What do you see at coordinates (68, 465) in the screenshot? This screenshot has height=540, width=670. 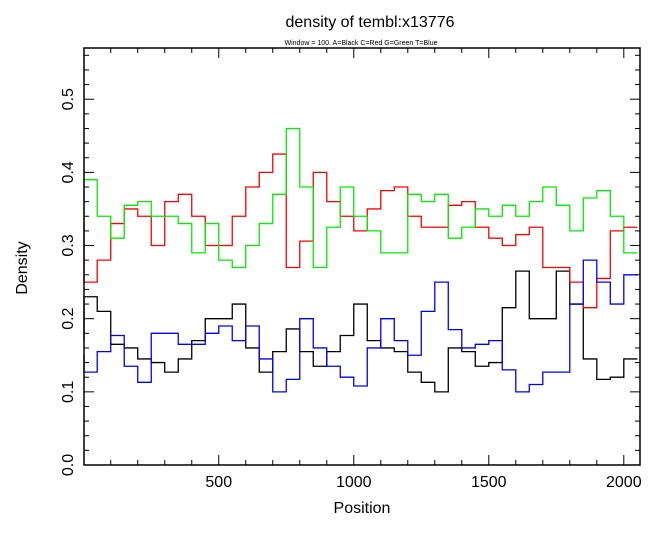 I see `y-tick-label: 0.0` at bounding box center [68, 465].